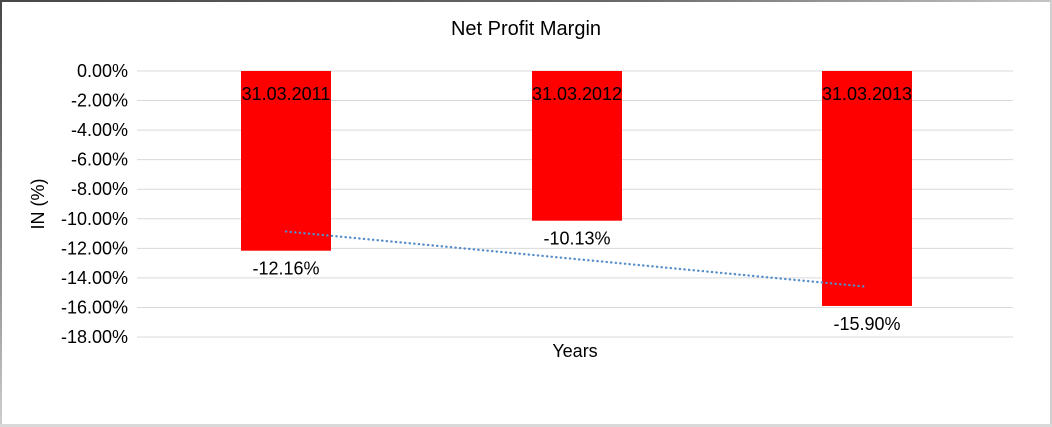 This screenshot has height=427, width=1052. What do you see at coordinates (576, 259) in the screenshot?
I see `trendline` at bounding box center [576, 259].